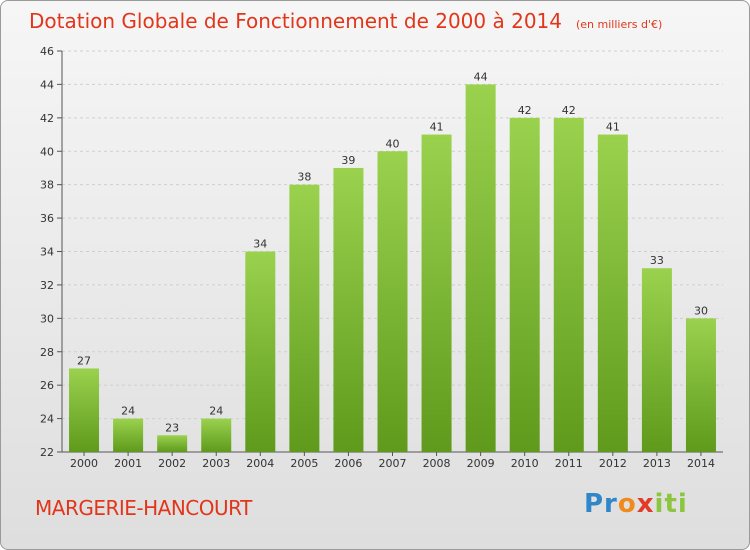 This screenshot has width=750, height=550. What do you see at coordinates (525, 463) in the screenshot?
I see `x-tick-label: 2010` at bounding box center [525, 463].